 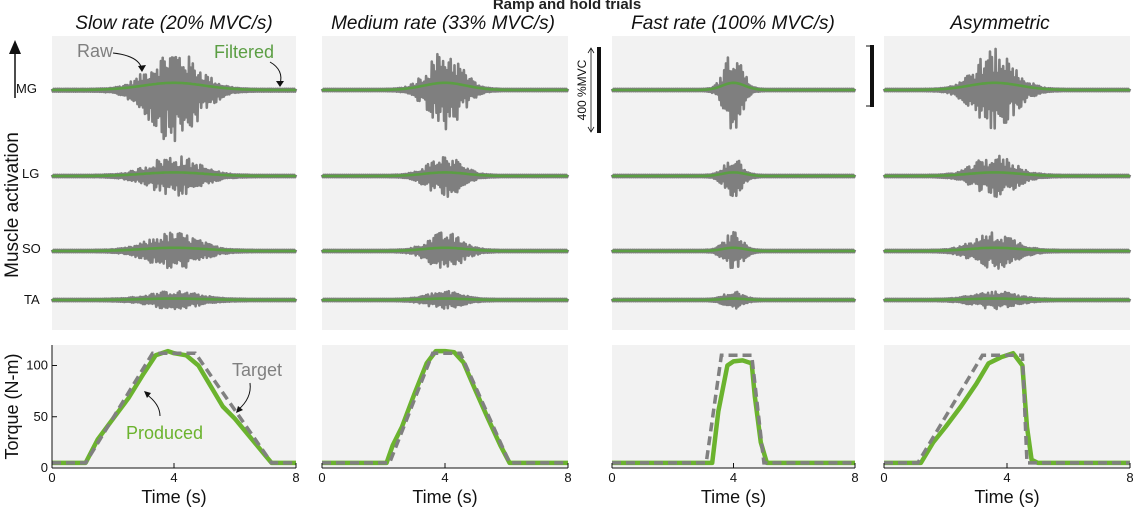 I want to click on muscle-label-ta: TA, so click(x=32, y=299).